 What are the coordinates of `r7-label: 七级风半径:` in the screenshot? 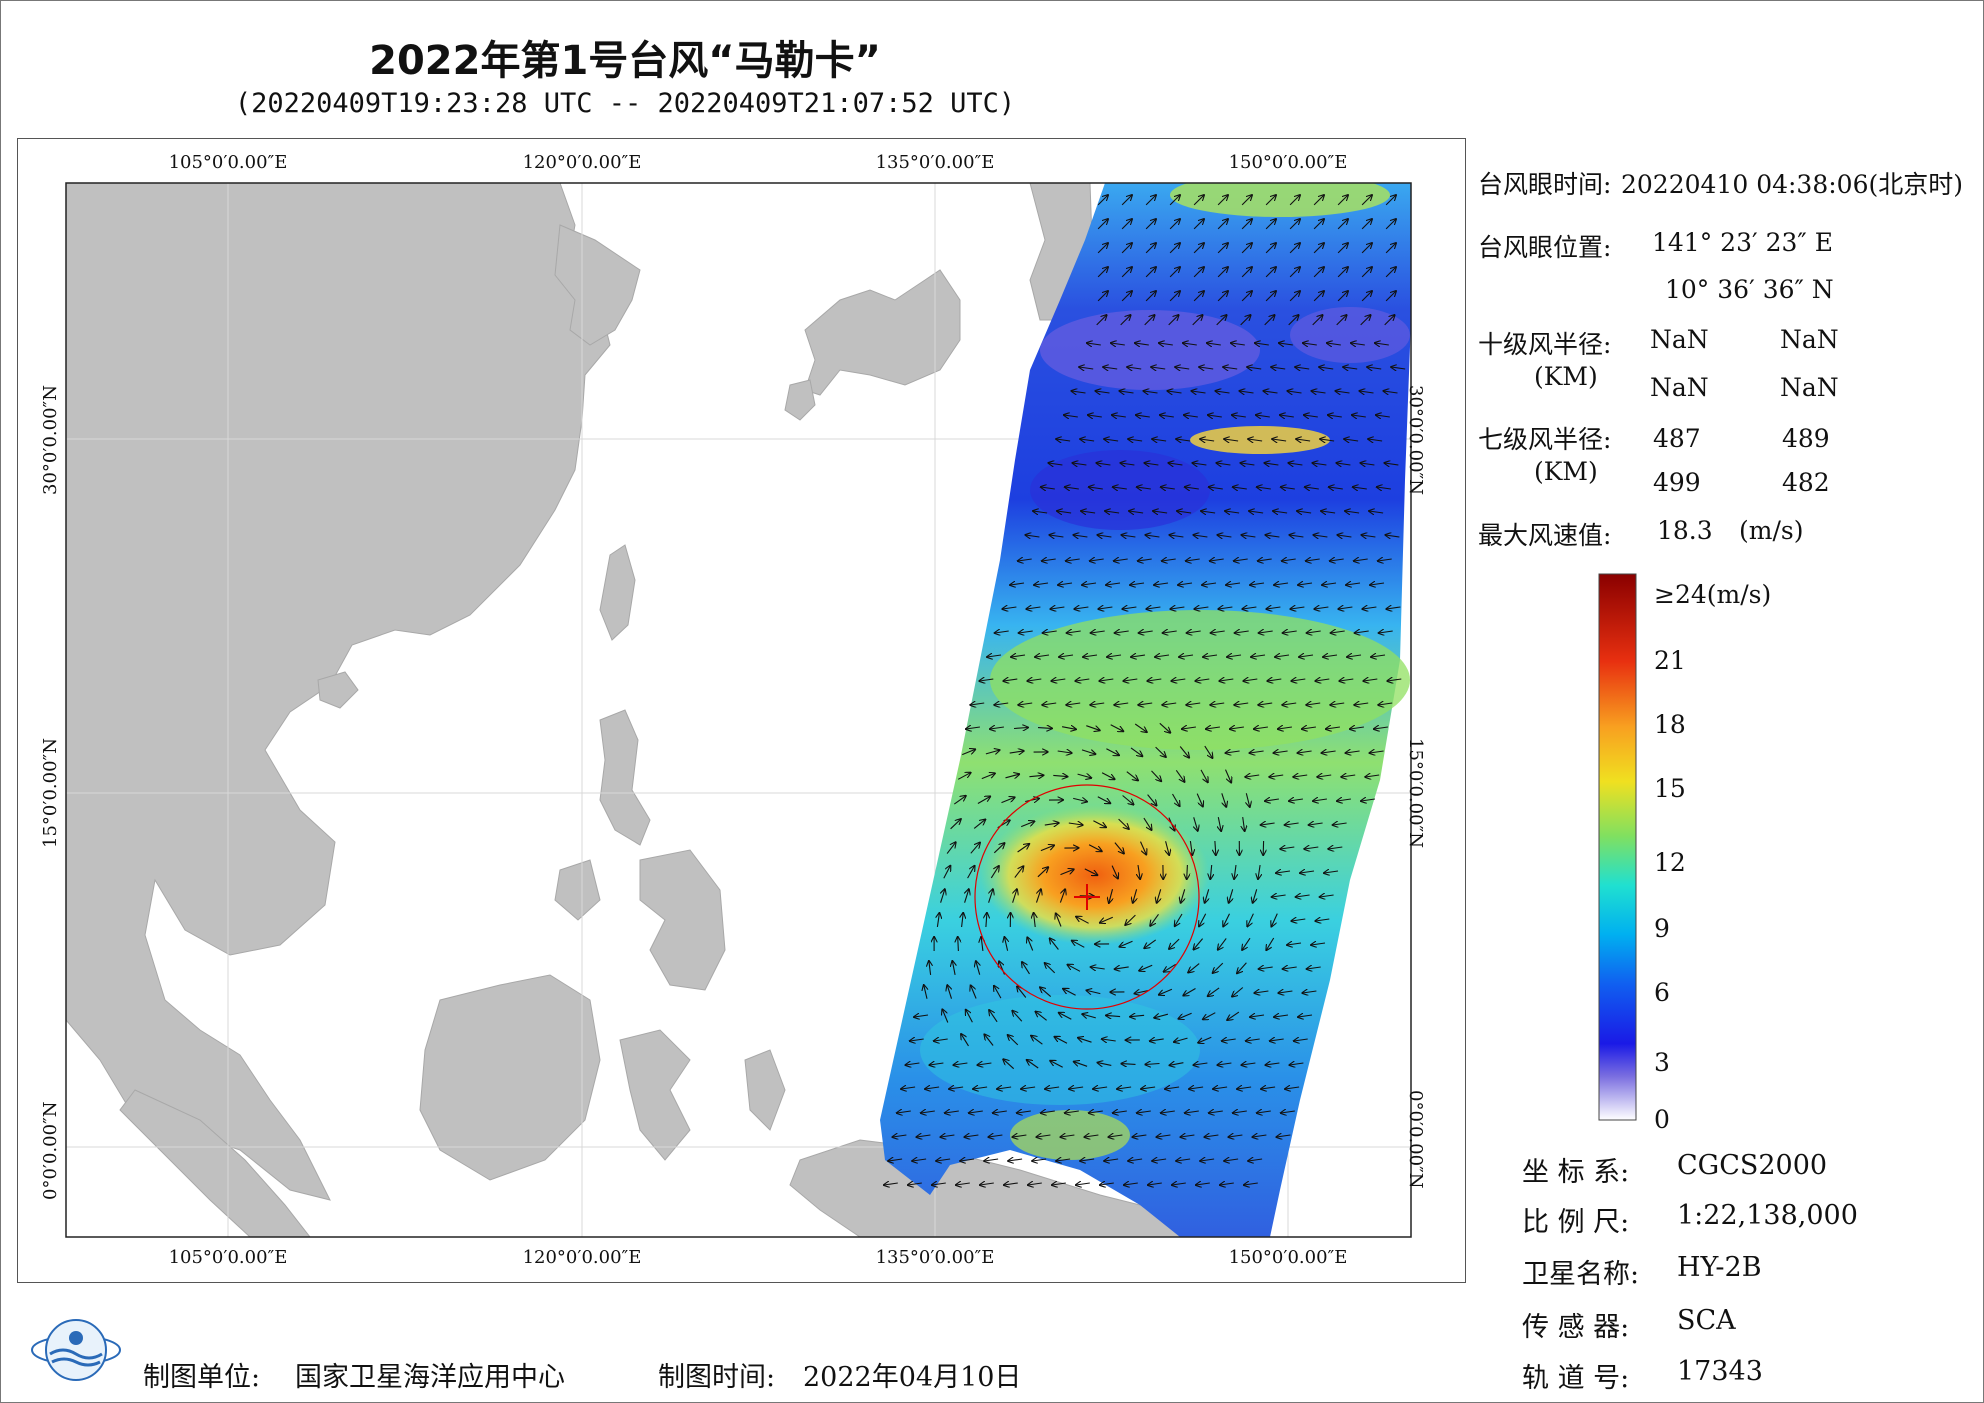 It's located at (1545, 439).